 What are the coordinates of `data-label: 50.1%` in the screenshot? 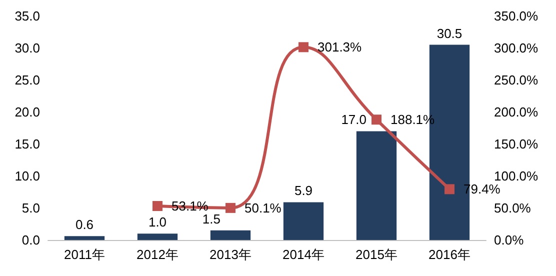 It's located at (263, 208).